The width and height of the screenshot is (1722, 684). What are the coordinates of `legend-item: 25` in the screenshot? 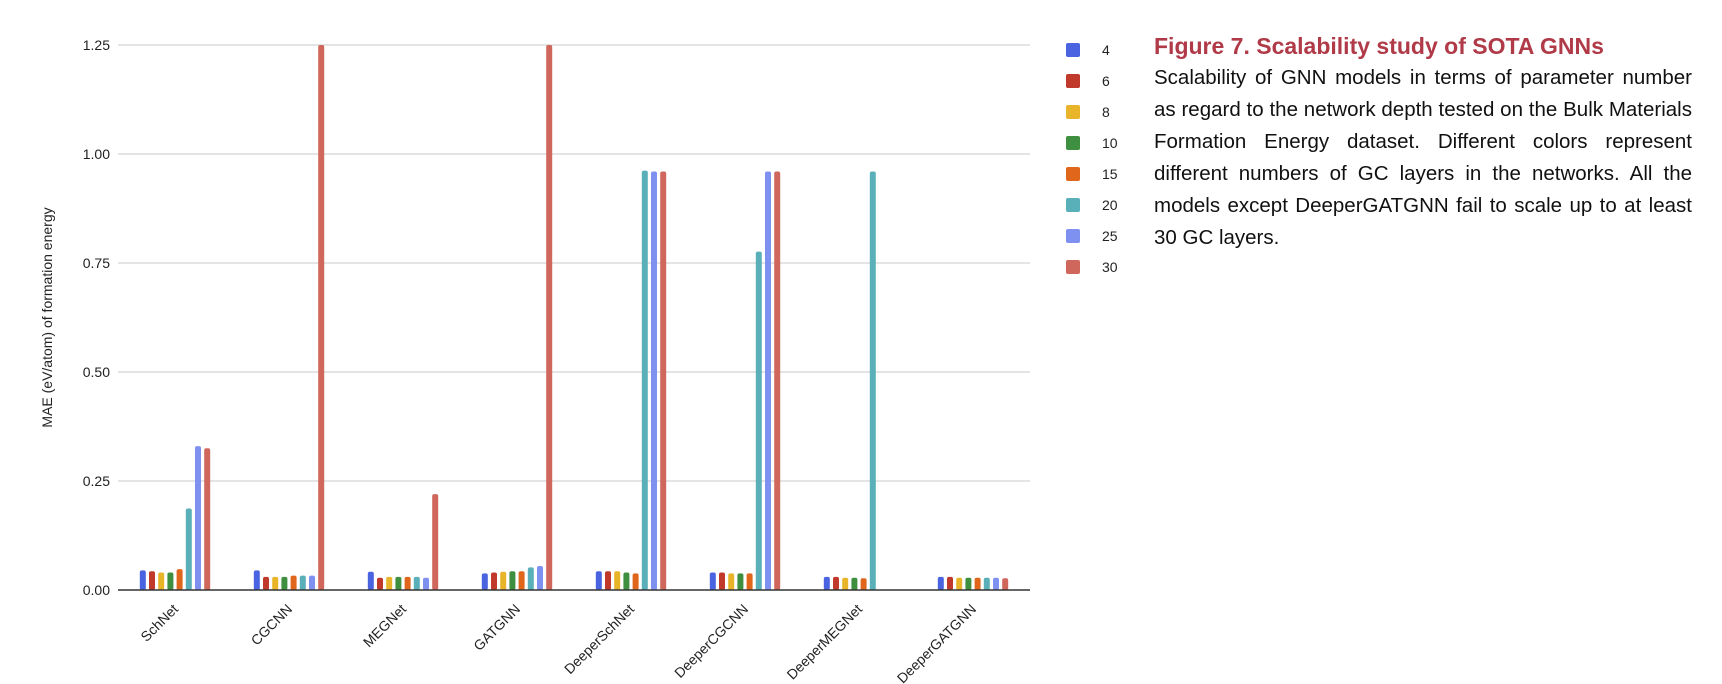 It's located at (1092, 235).